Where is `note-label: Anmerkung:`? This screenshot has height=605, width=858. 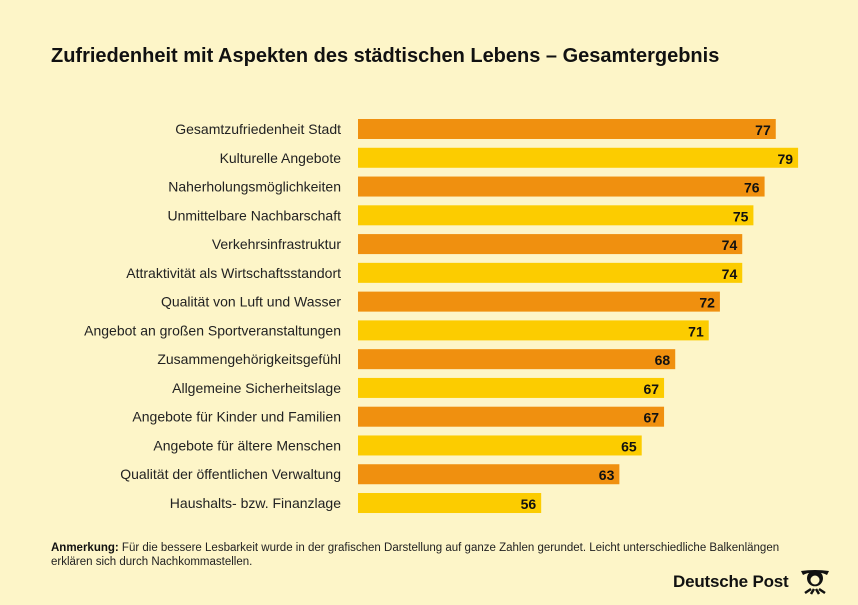
note-label: Anmerkung: is located at coordinates (85, 548).